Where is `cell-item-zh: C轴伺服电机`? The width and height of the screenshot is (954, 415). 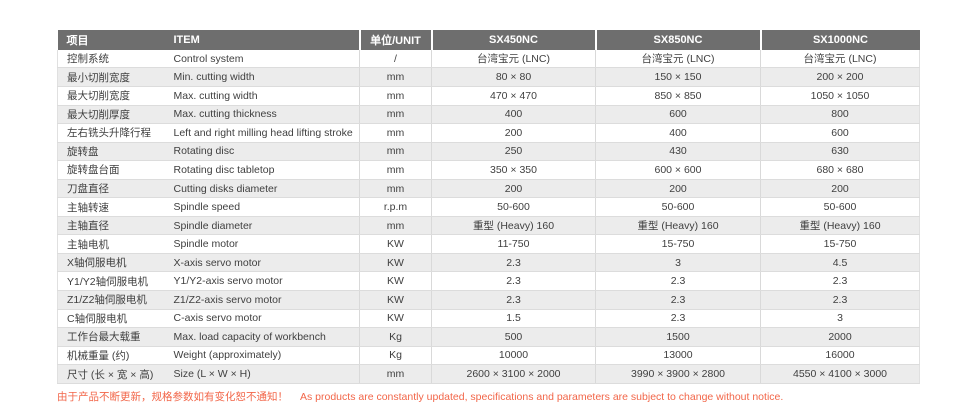 cell-item-zh: C轴伺服电机 is located at coordinates (113, 319).